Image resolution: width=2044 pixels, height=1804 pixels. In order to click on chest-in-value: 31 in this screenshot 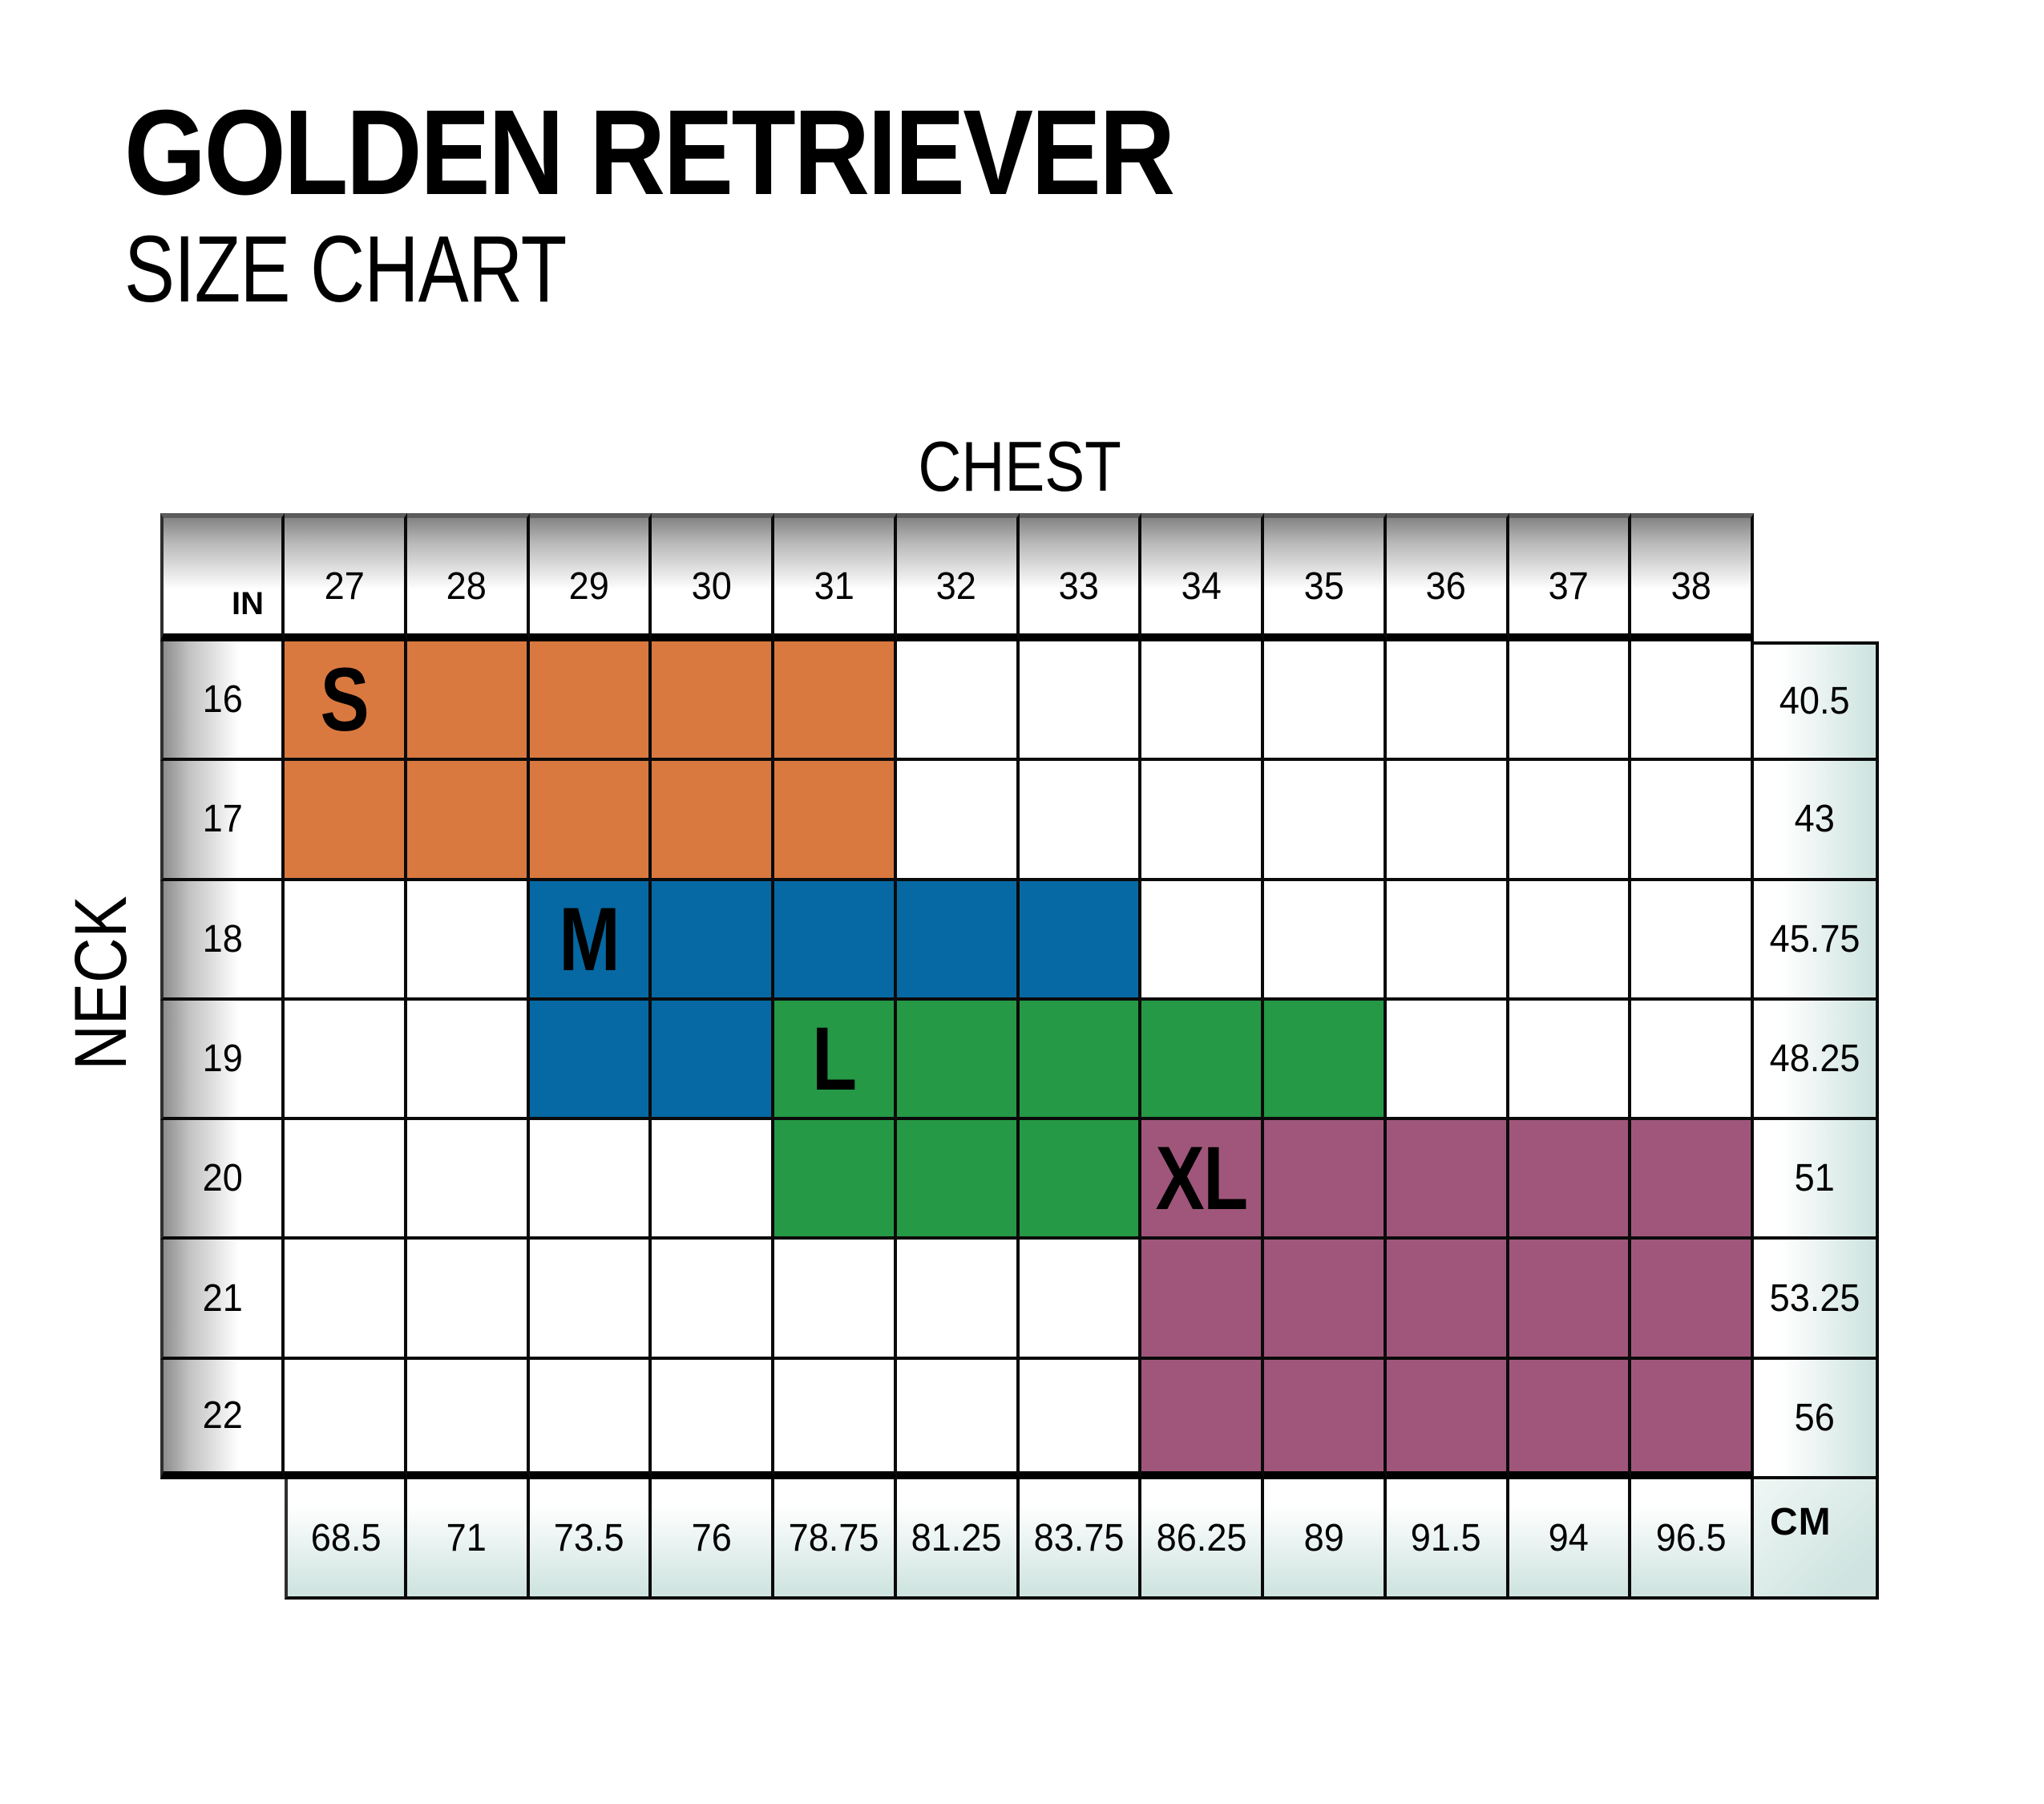, I will do `click(834, 586)`.